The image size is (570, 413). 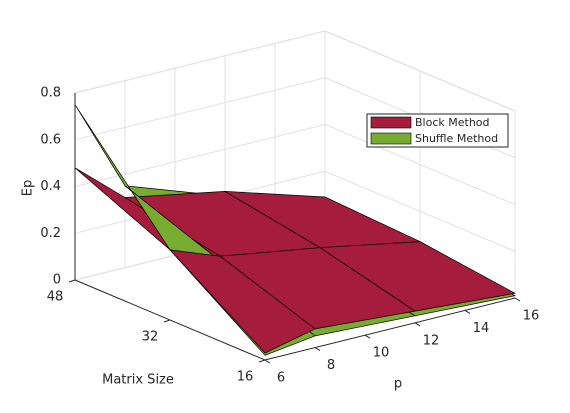 I want to click on z-tick-label: 0.6, so click(x=50, y=139).